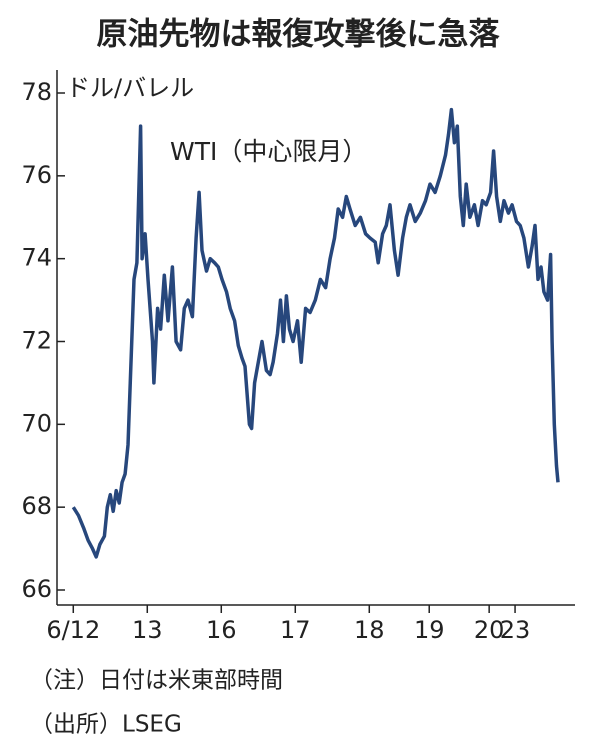 Image resolution: width=596 pixels, height=756 pixels. Describe the element at coordinates (515, 630) in the screenshot. I see `x-tick-label: 23` at that location.